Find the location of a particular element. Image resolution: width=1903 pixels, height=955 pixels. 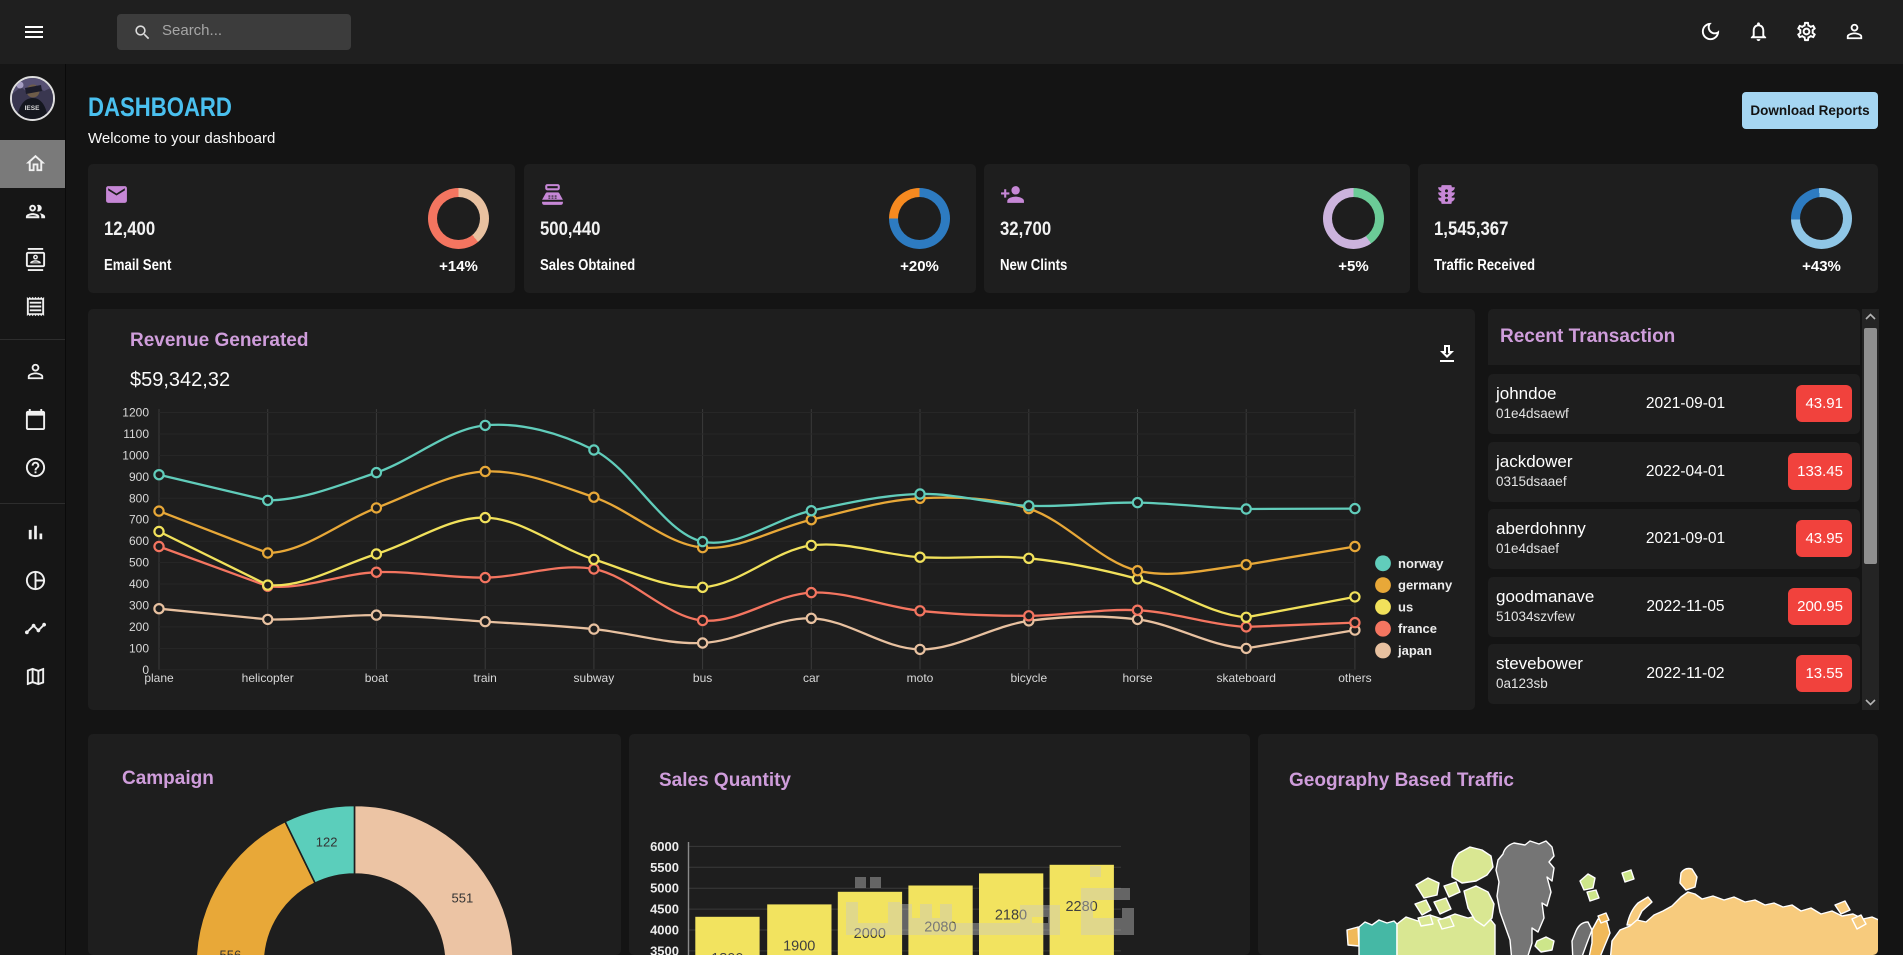

svg-text: 5000 is located at coordinates (664, 888).